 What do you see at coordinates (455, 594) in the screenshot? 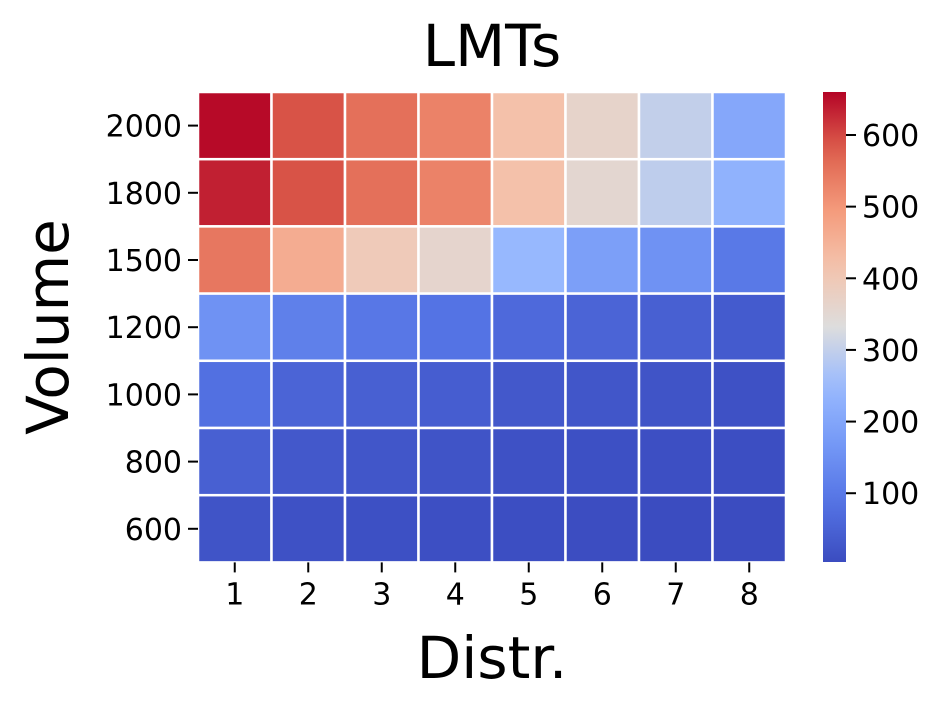
I see `x-tick-label: 4` at bounding box center [455, 594].